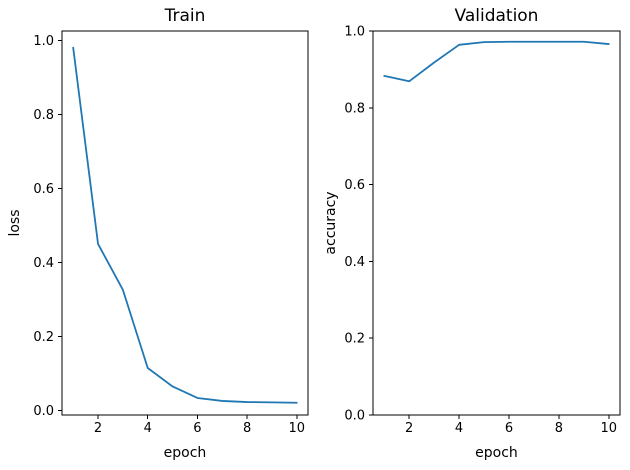 This screenshot has height=470, width=630. I want to click on validation-accuracy-line, so click(496, 61).